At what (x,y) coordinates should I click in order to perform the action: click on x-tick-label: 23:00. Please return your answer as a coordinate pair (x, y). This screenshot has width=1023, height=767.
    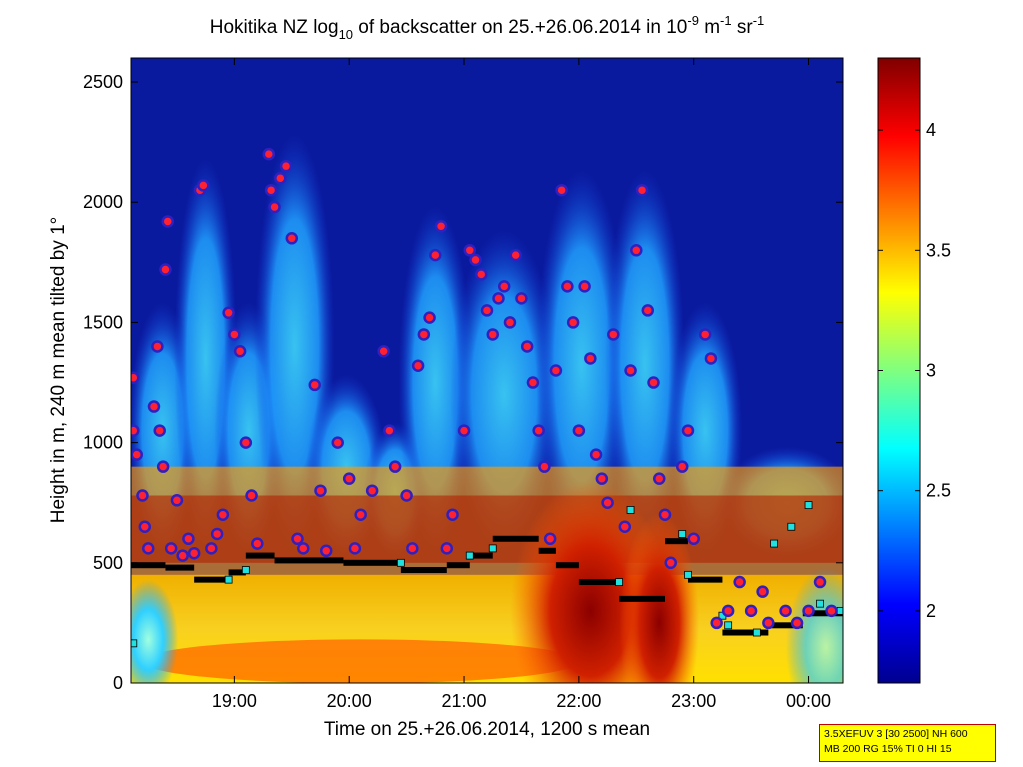
    Looking at the image, I should click on (693, 701).